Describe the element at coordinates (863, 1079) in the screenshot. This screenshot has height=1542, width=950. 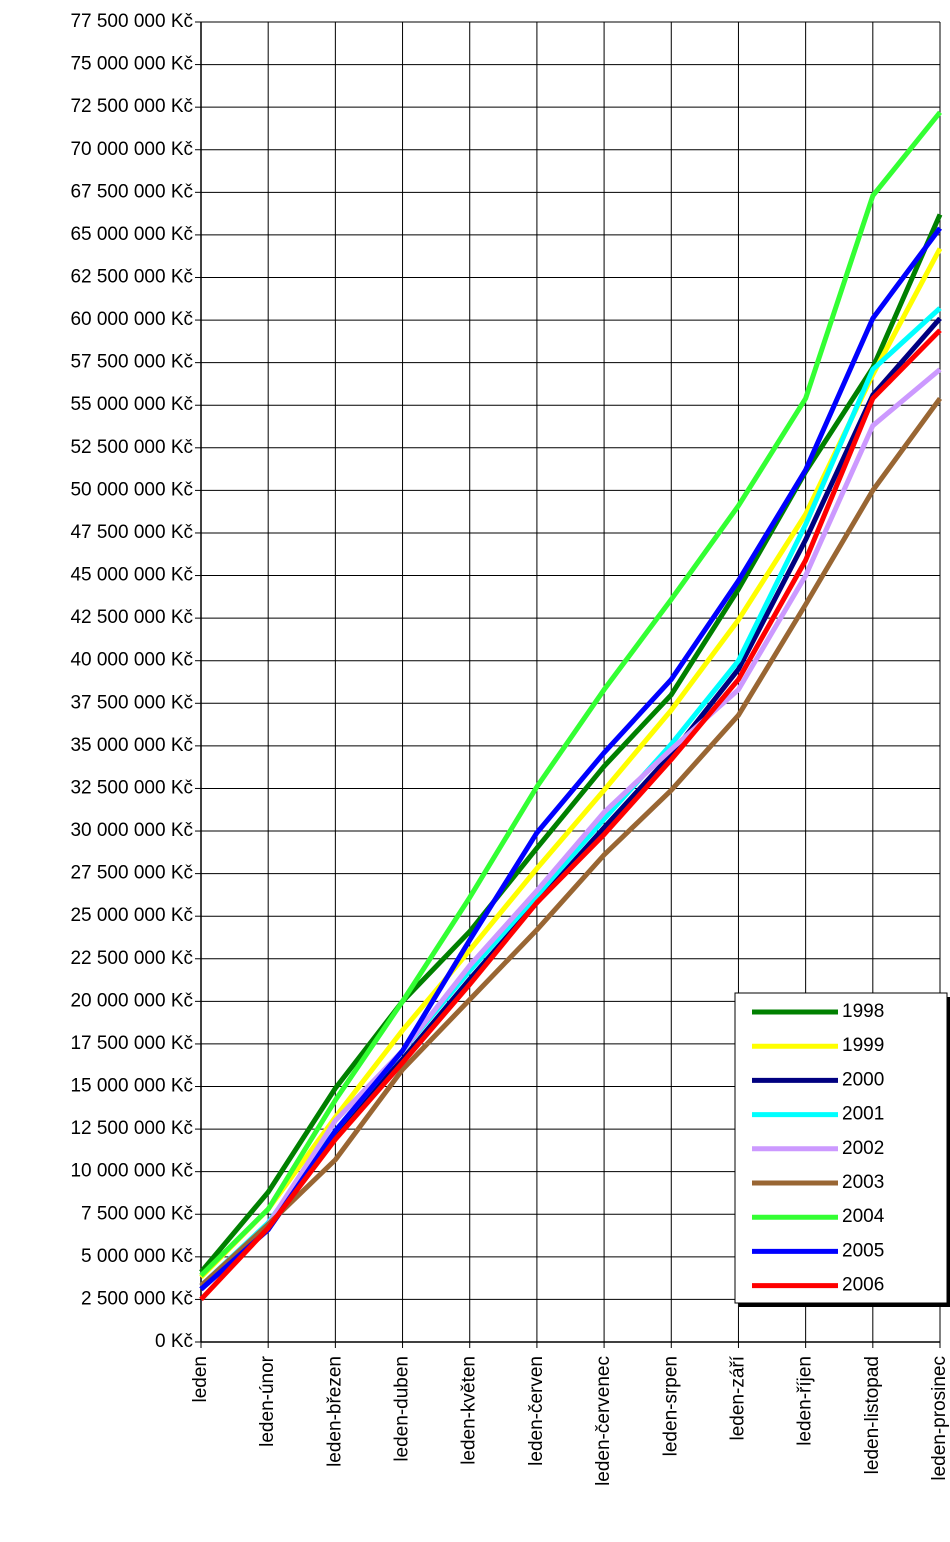
I see `legend-label: 2000` at that location.